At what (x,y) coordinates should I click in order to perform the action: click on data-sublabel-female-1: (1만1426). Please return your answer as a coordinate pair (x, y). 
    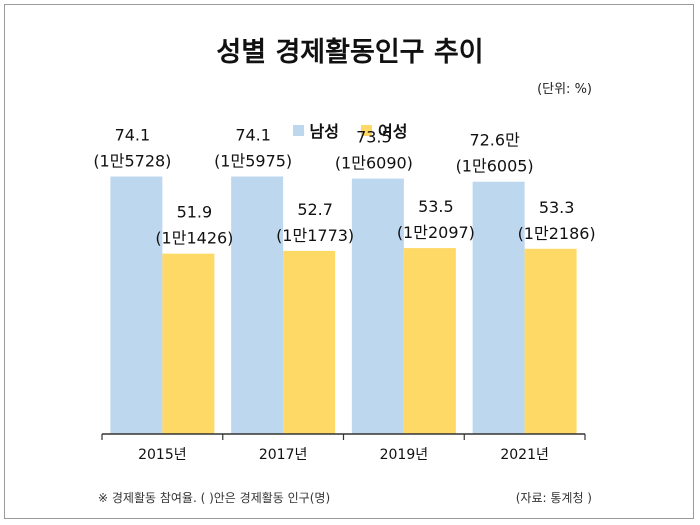
    Looking at the image, I should click on (194, 238).